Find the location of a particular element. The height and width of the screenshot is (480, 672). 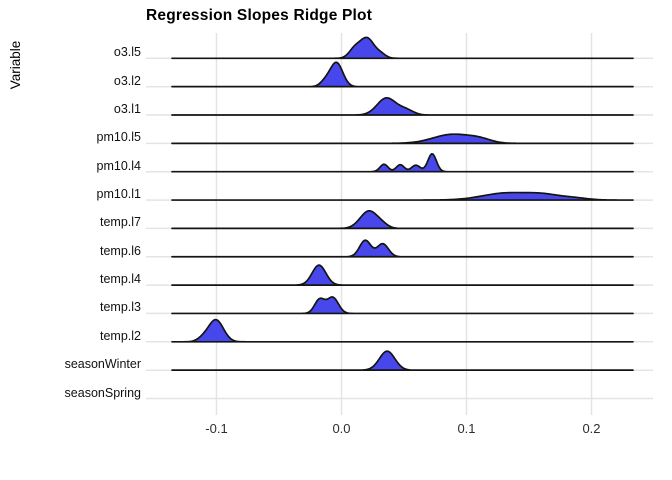

ridge-pm10.l1 is located at coordinates (402, 196).